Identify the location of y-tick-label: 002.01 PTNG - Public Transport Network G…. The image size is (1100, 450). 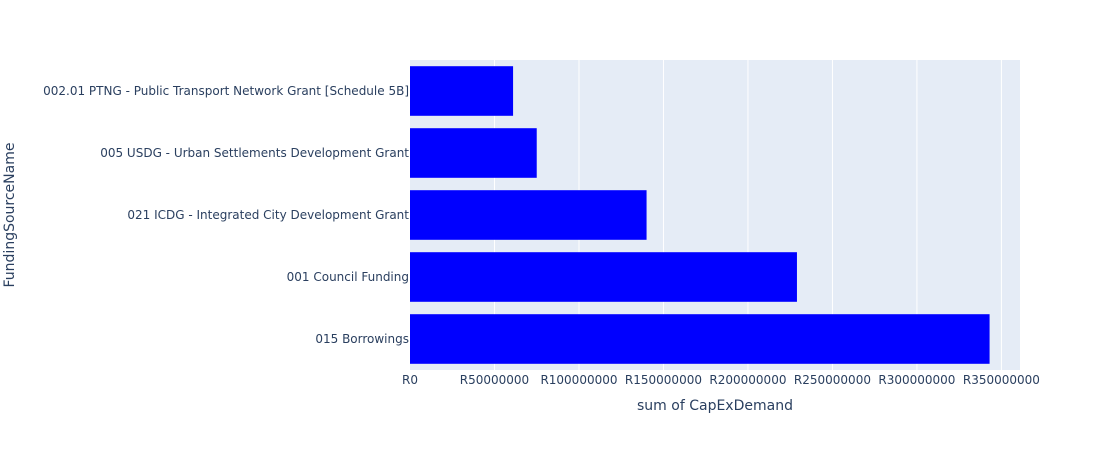
(226, 91).